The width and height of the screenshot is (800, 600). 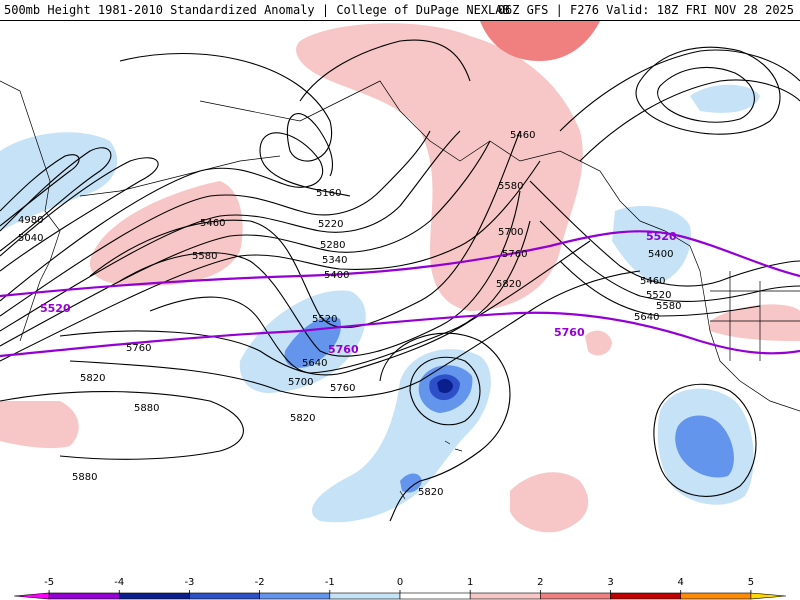 What do you see at coordinates (39, 425) in the screenshot?
I see `pos-anomaly-southwest` at bounding box center [39, 425].